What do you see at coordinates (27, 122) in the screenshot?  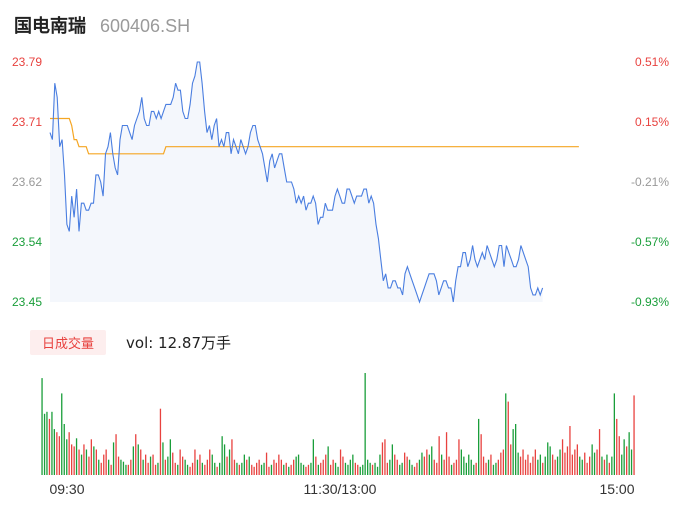 I see `y-axis-left-label: 23.71` at bounding box center [27, 122].